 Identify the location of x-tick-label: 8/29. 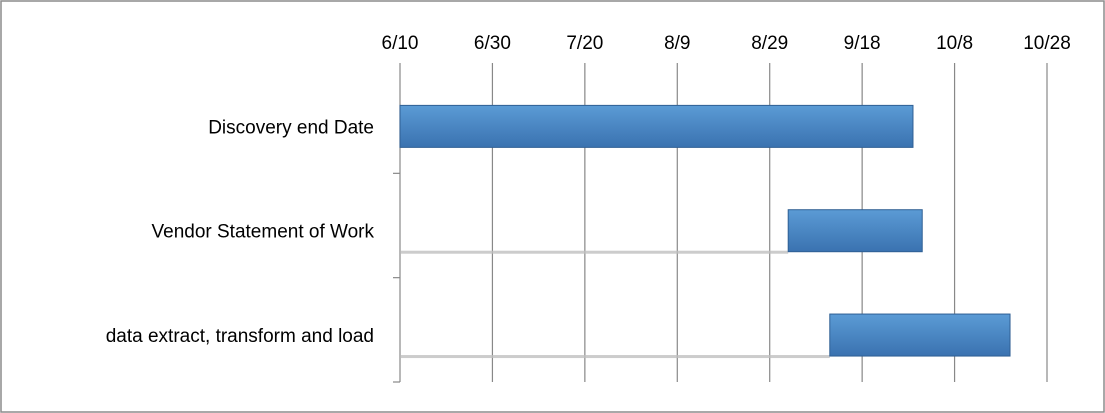
(769, 43).